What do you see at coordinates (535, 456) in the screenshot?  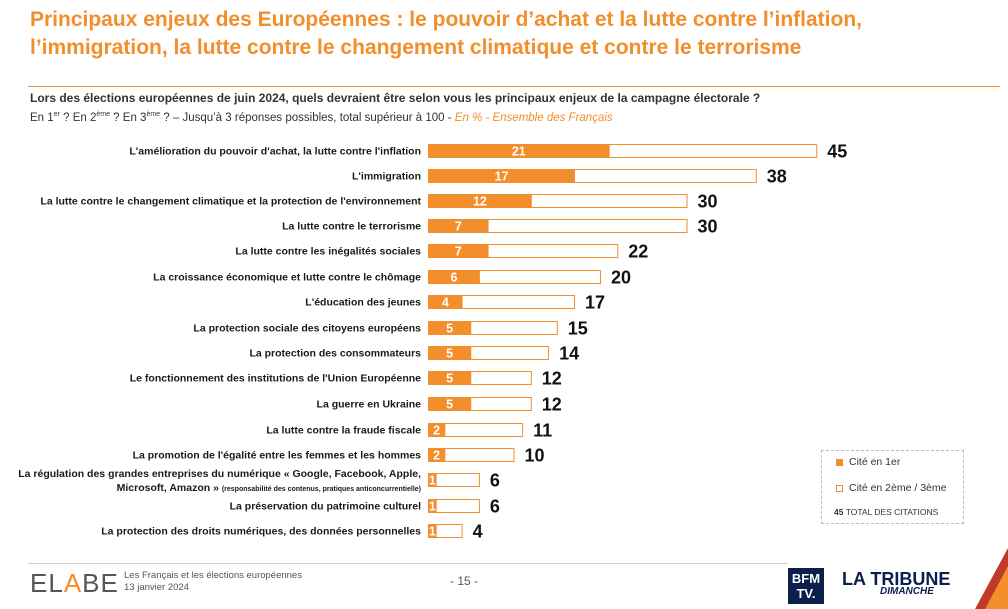 I see `data-label-total-12: 10` at bounding box center [535, 456].